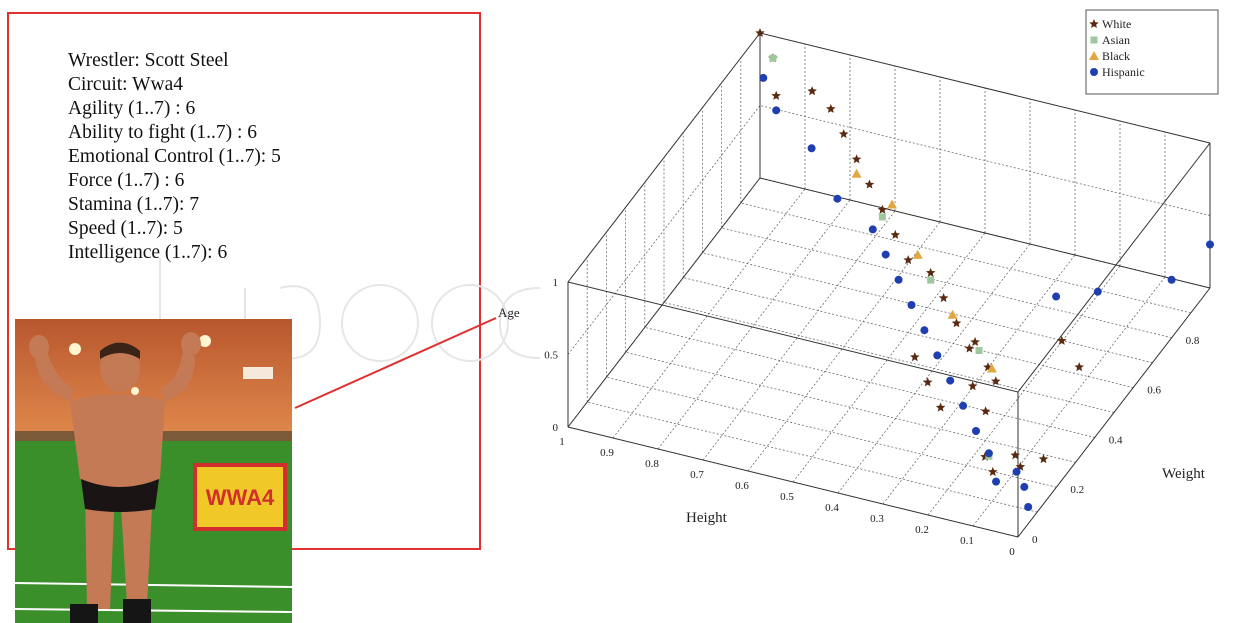 The image size is (1234, 623). I want to click on legend-marker-black, so click(1094, 55).